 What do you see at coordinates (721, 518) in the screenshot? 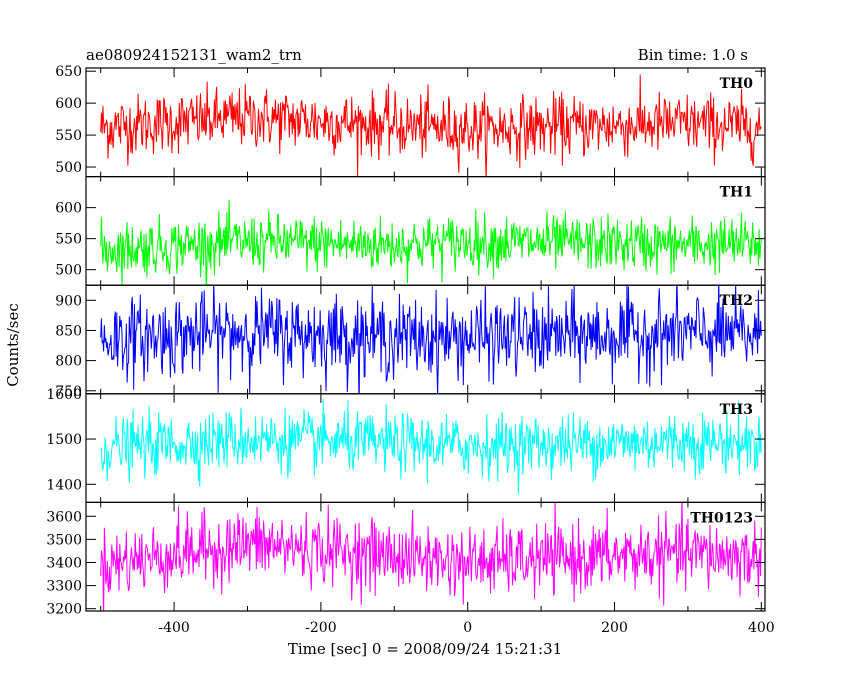
I see `panel-label-th0123: TH0123` at bounding box center [721, 518].